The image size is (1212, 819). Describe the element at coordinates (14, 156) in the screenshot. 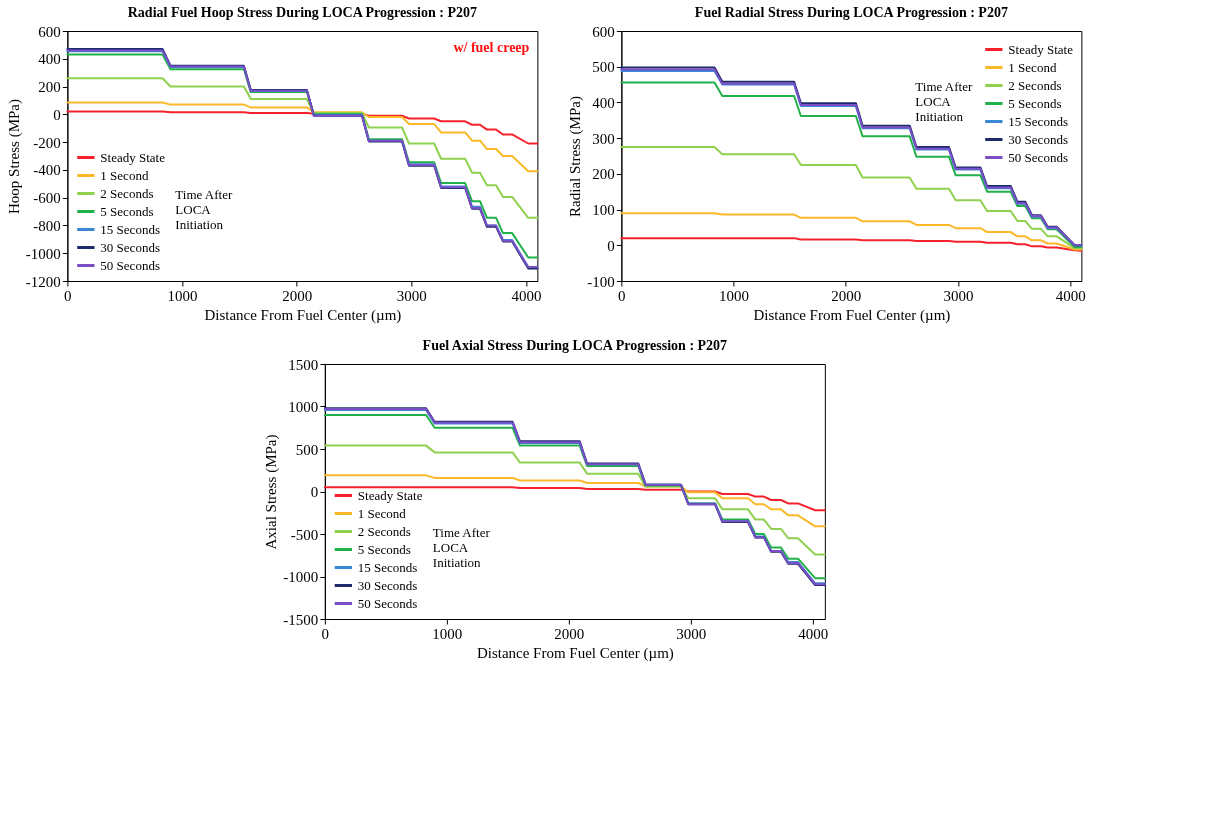

I see `y-axis-title: Hoop Stress (MPa)` at that location.